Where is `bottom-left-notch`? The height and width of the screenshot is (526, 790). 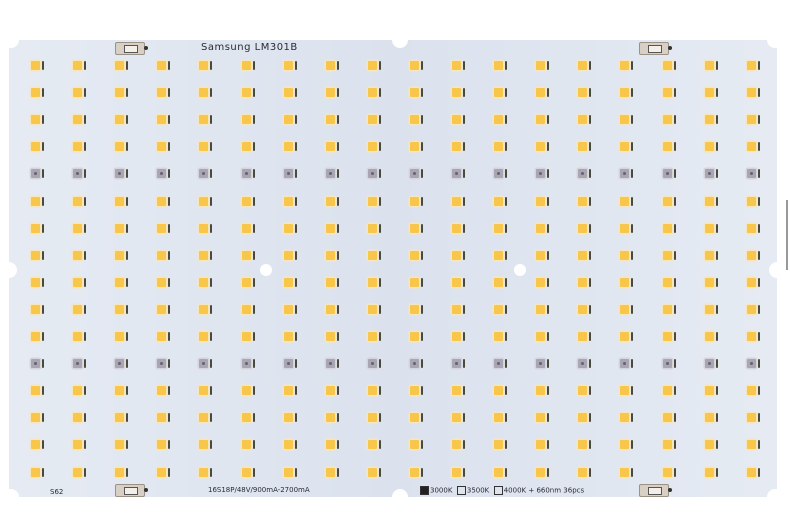 bottom-left-notch is located at coordinates (11, 497).